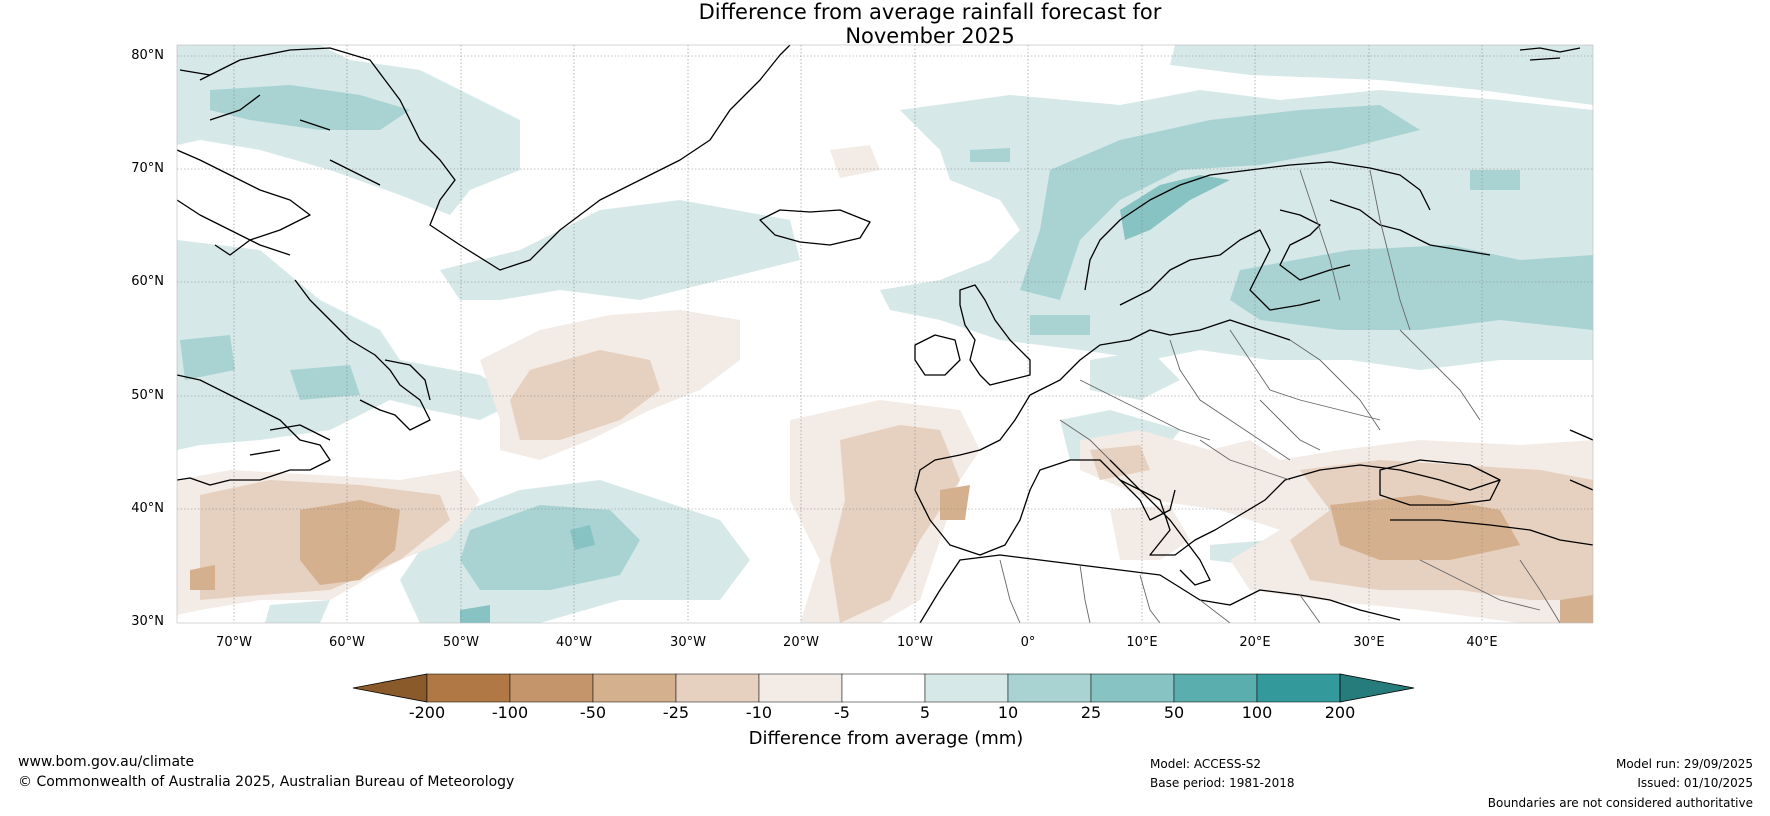 This screenshot has height=816, width=1770. Describe the element at coordinates (347, 642) in the screenshot. I see `lon-label-60w: 60°W` at that location.